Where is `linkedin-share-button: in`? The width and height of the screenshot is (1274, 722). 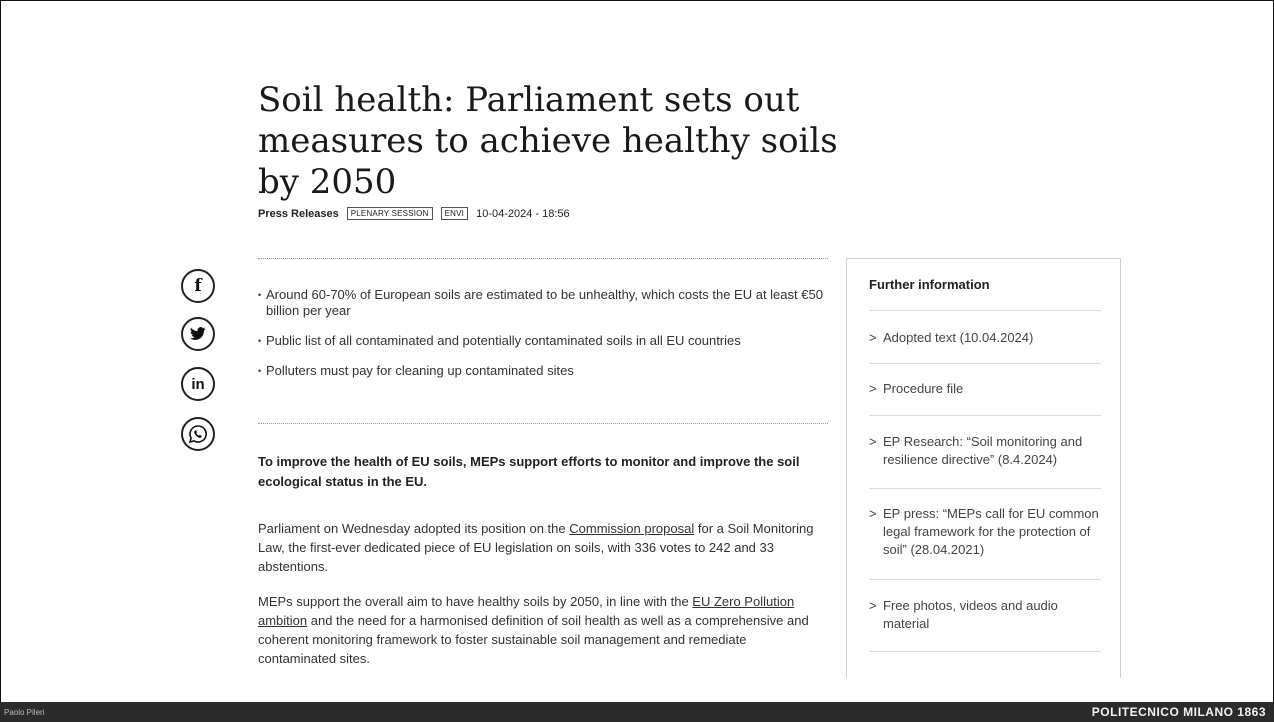 linkedin-share-button: in is located at coordinates (198, 384).